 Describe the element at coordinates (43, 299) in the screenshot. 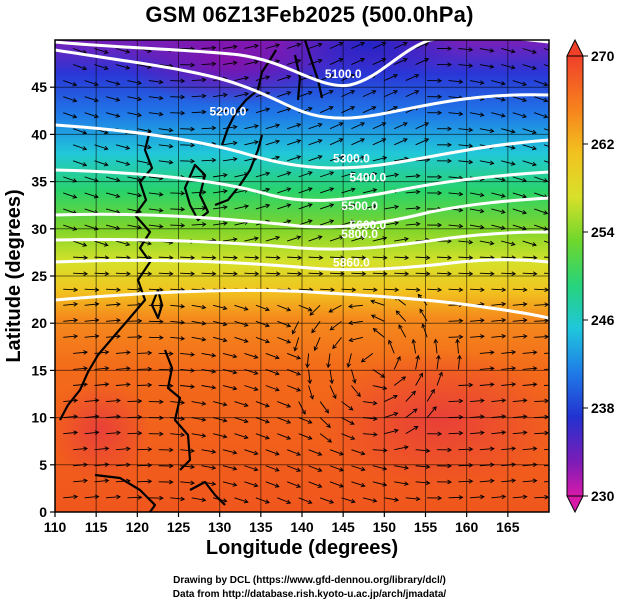

I see `y-axis-ticks: 0 5 10 15 20 25 30 35 40 45` at that location.